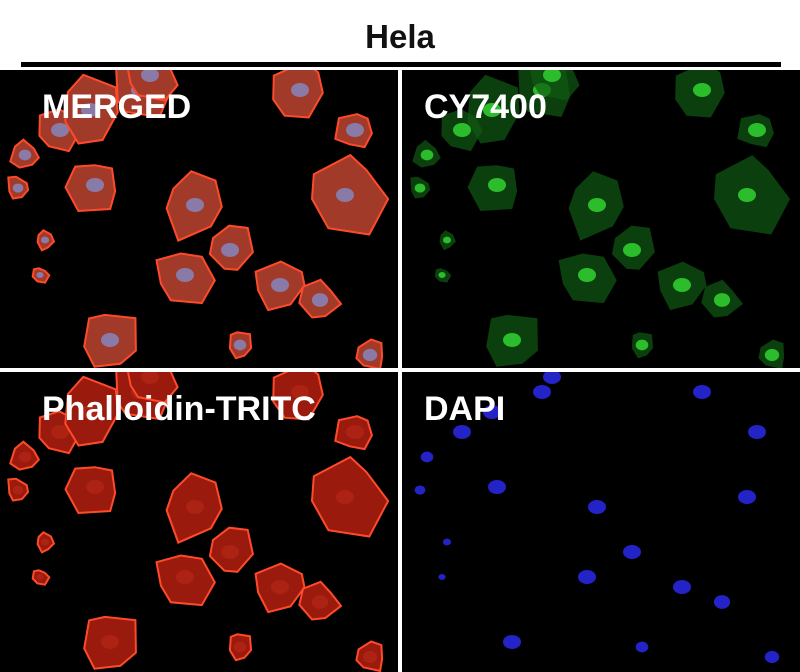 The width and height of the screenshot is (800, 672). I want to click on figure-title: Hela, so click(400, 36).